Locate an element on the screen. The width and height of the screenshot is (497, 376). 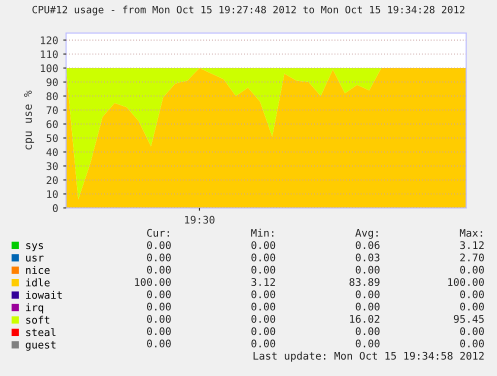
y-tick-label: 10 is located at coordinates (52, 194).